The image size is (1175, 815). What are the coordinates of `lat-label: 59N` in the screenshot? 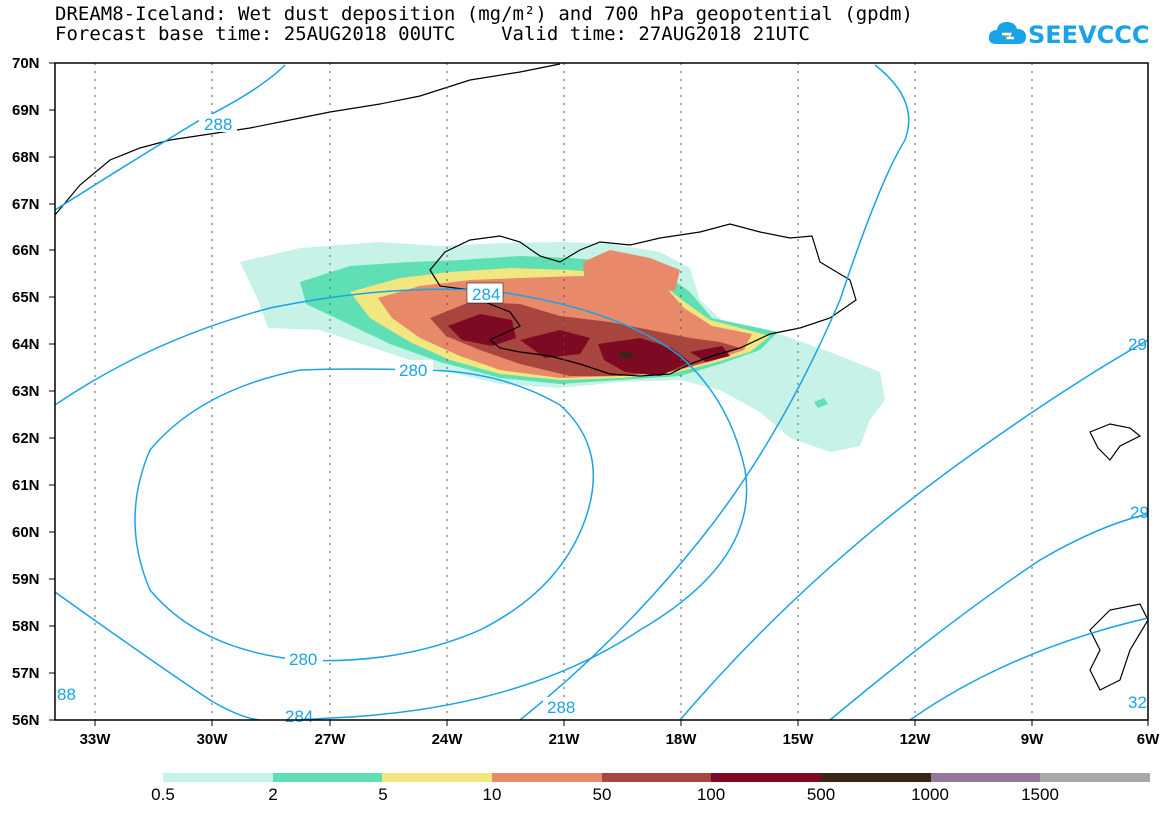 It's located at (26, 579).